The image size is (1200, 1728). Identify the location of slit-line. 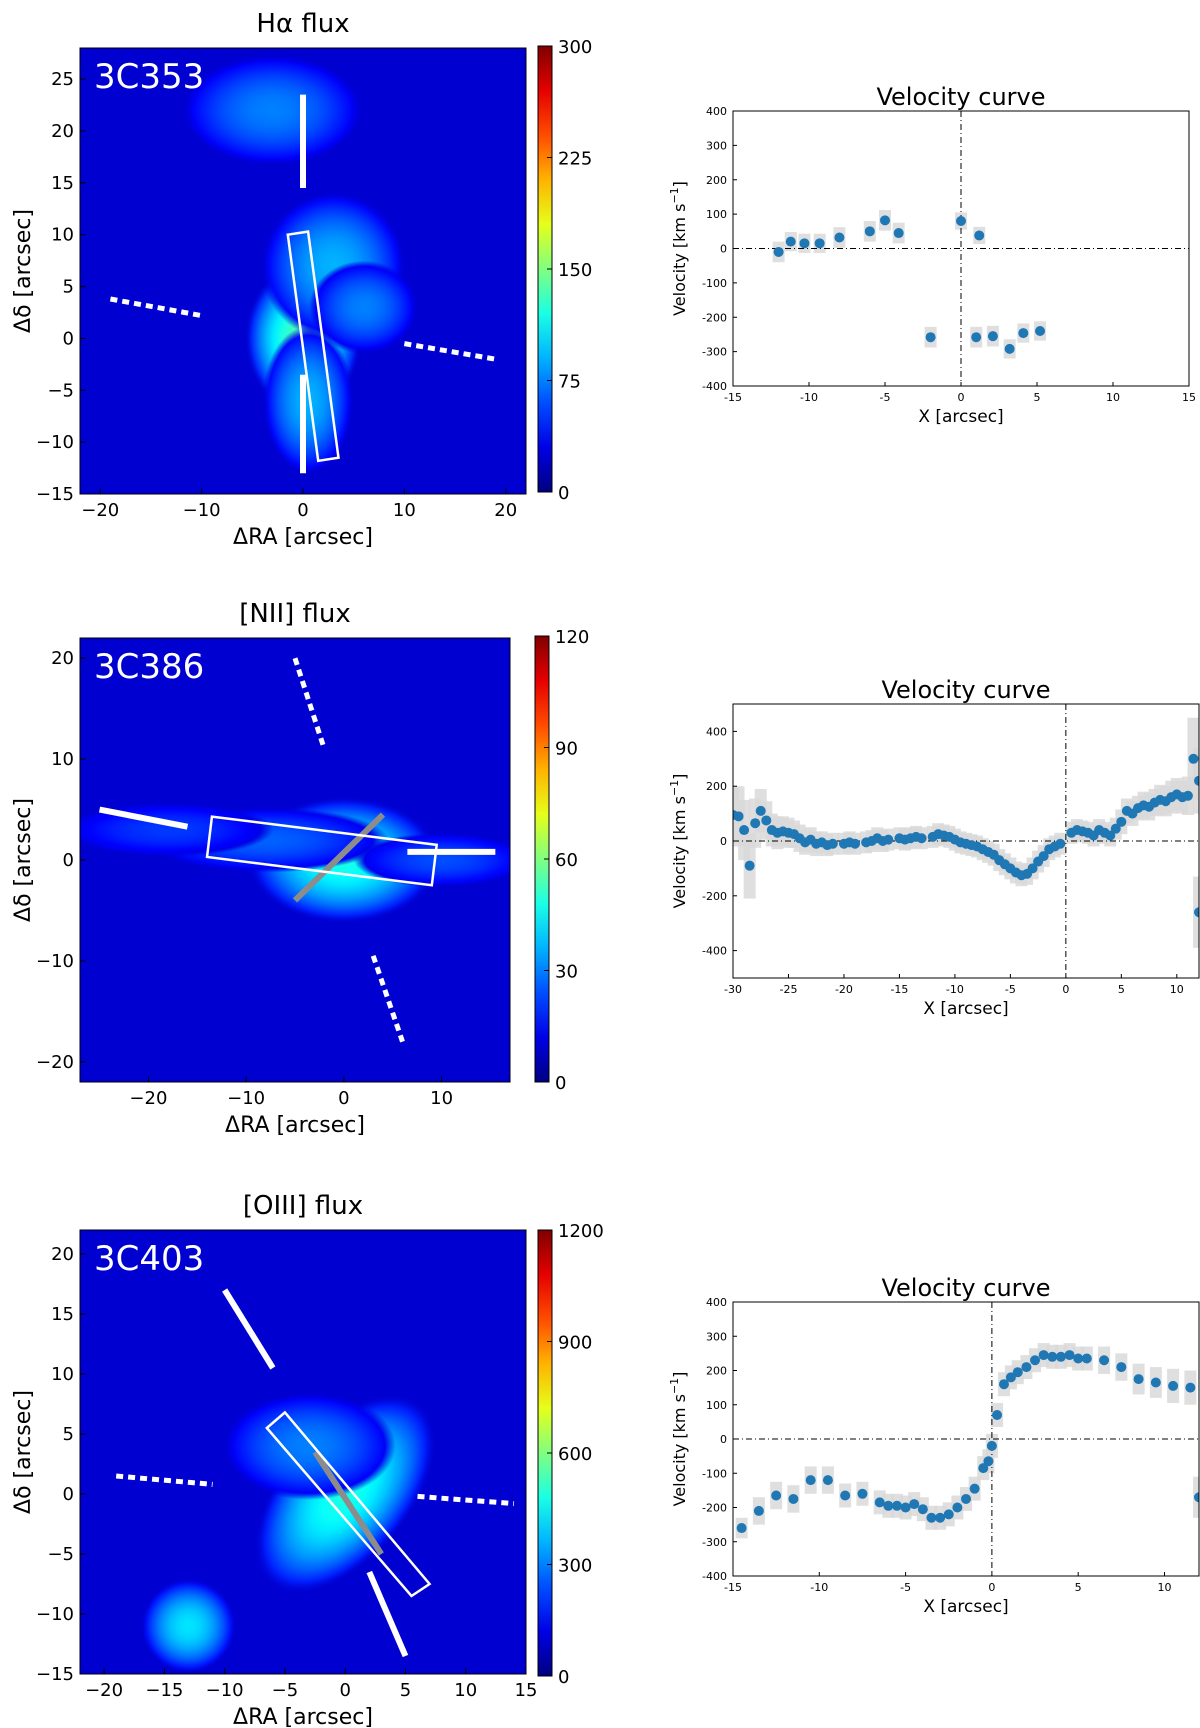
(143, 818).